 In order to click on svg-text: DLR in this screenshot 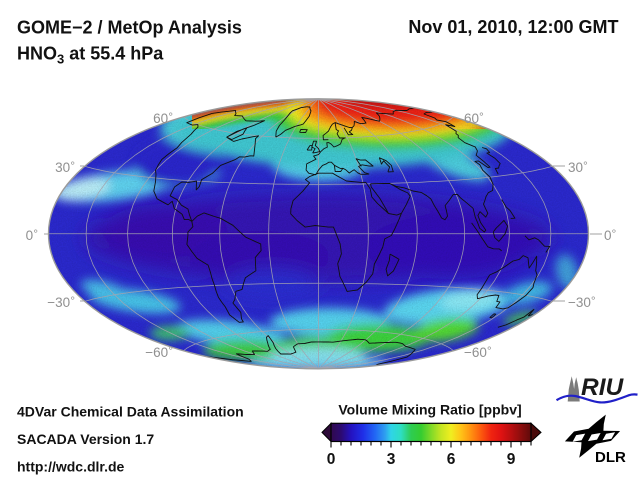, I will do `click(610, 457)`.